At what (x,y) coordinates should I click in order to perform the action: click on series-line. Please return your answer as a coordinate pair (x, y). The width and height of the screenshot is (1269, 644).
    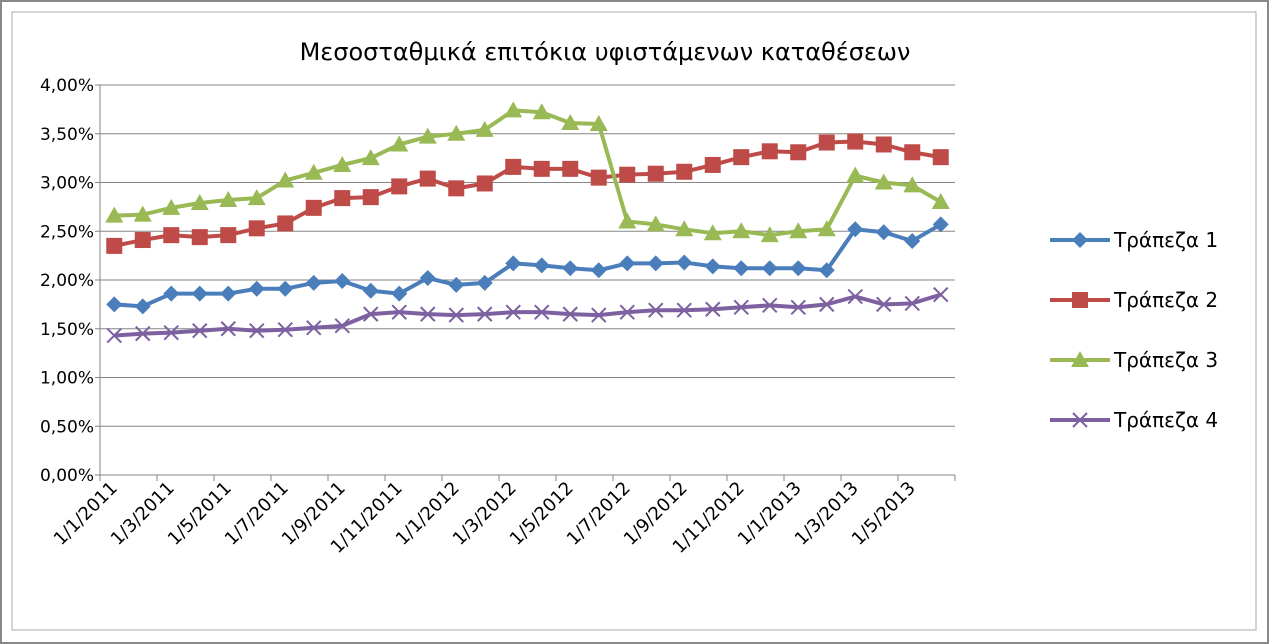
    Looking at the image, I should click on (528, 315).